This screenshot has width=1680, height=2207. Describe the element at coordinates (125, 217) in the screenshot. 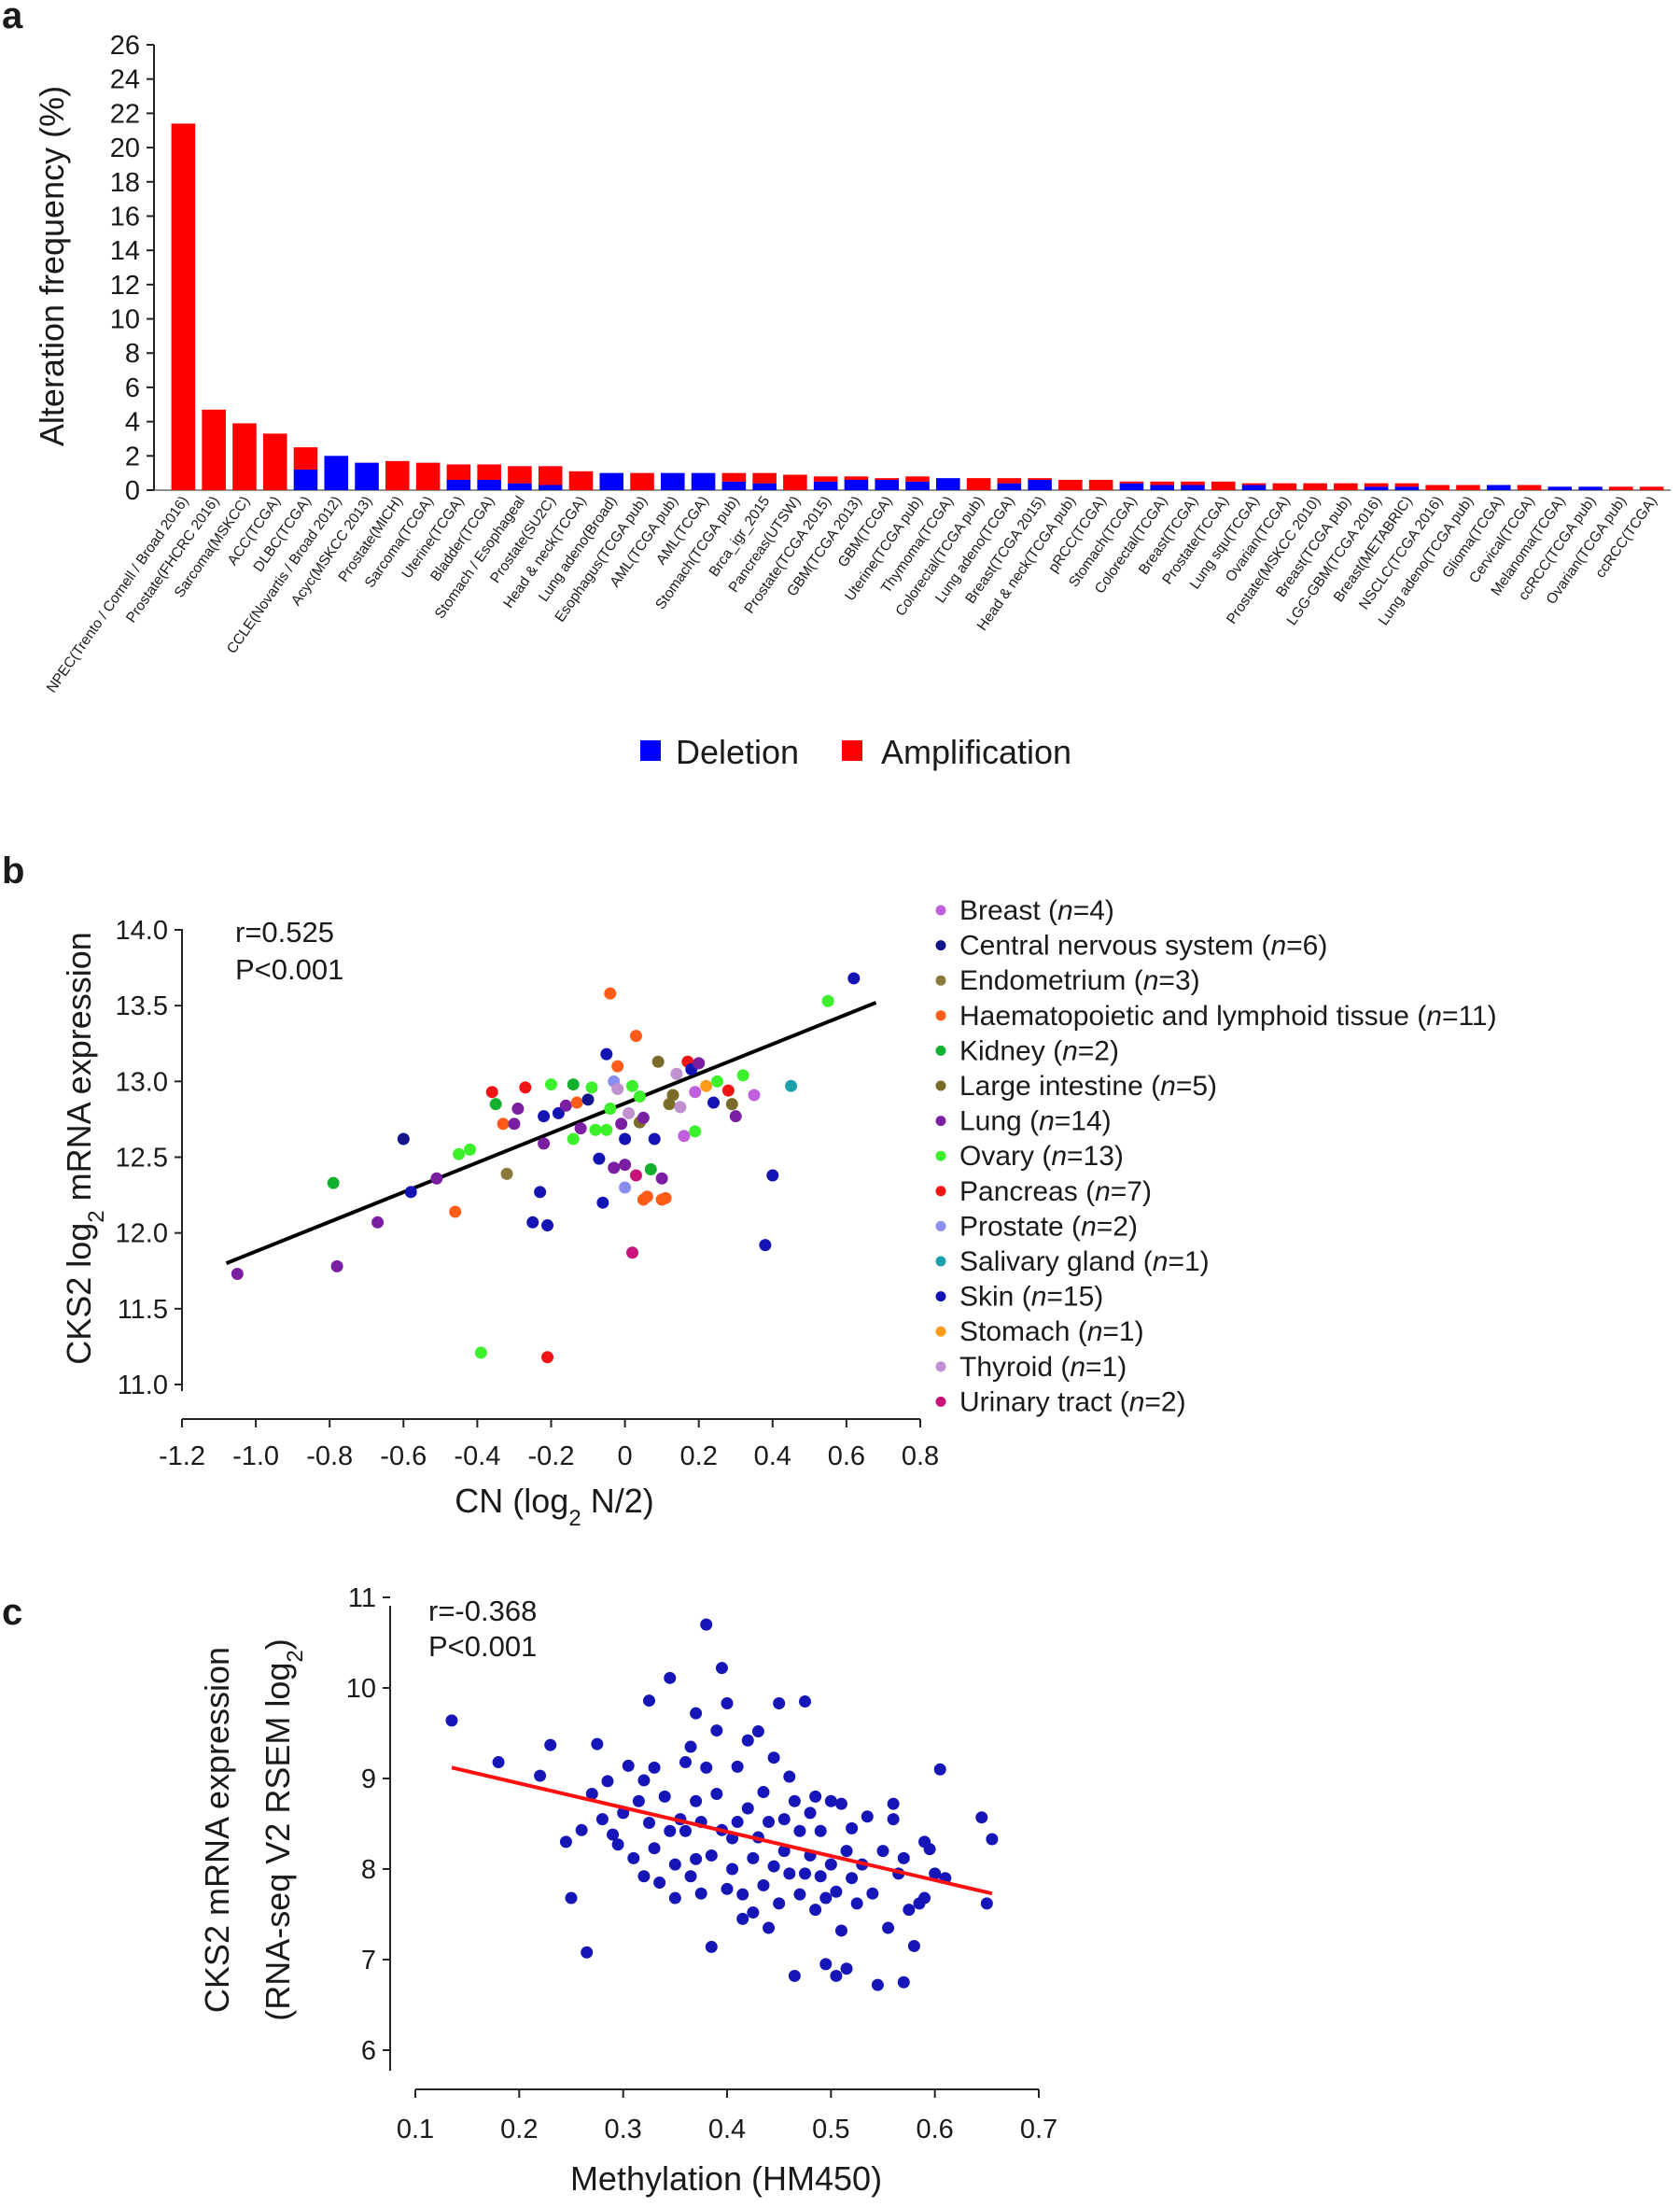

I see `panel-a-y-tick-label: 16` at that location.